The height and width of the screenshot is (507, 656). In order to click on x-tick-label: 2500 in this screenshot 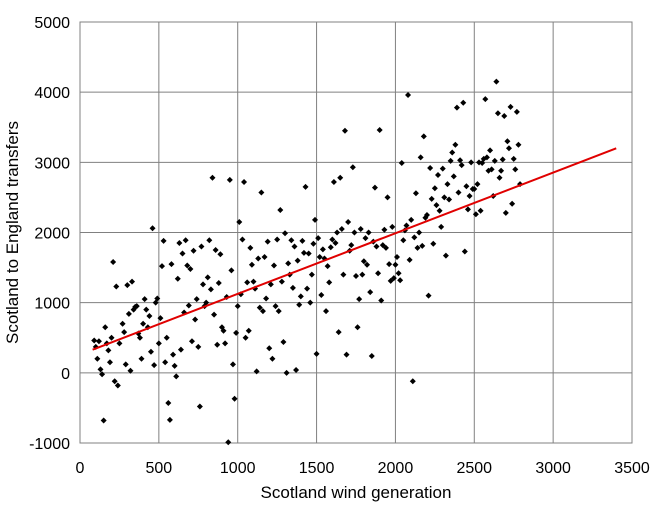, I will do `click(474, 468)`.